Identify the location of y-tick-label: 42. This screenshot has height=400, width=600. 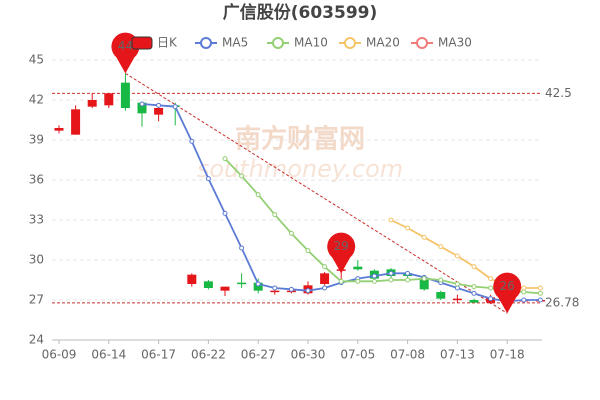
(36, 100).